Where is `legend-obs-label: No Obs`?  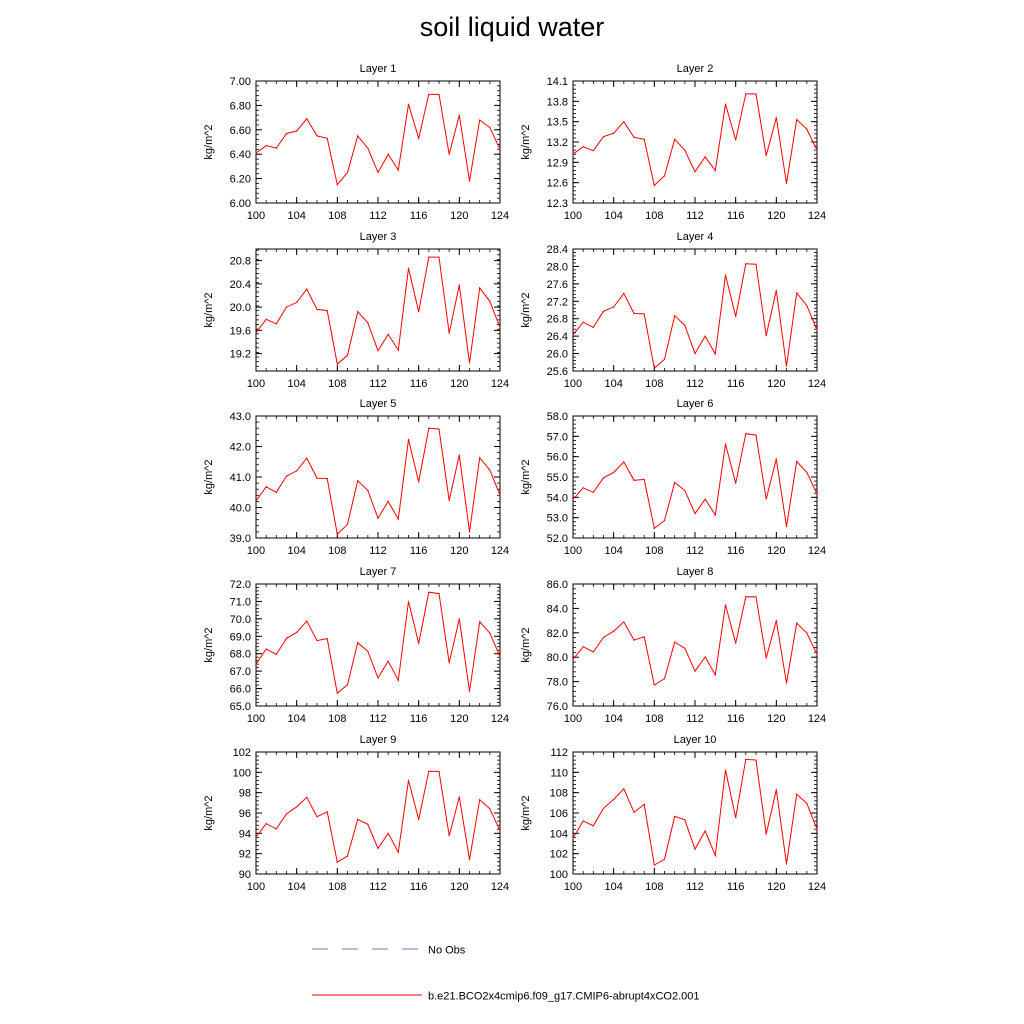
legend-obs-label: No Obs is located at coordinates (447, 951).